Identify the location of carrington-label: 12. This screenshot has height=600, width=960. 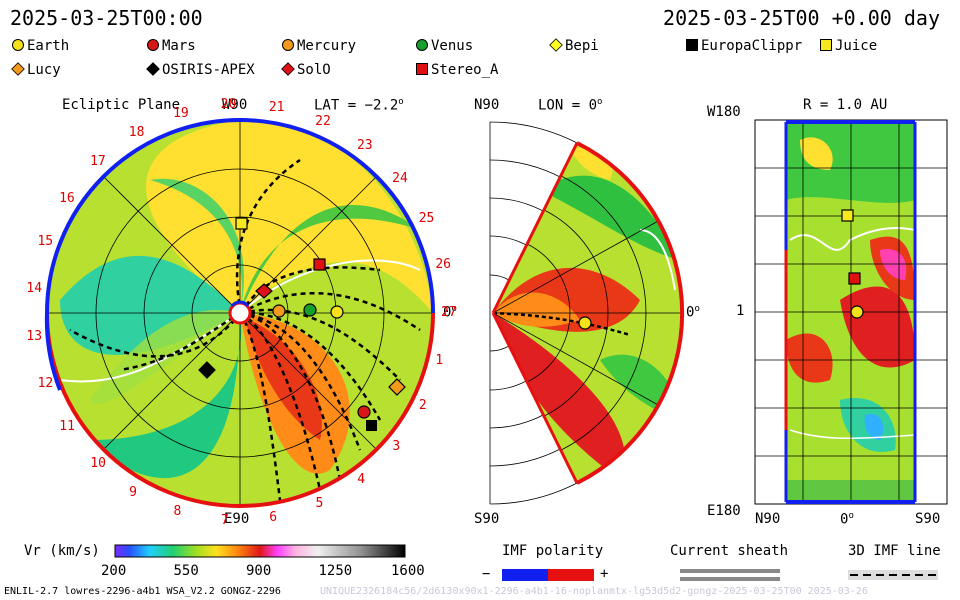
(45, 384).